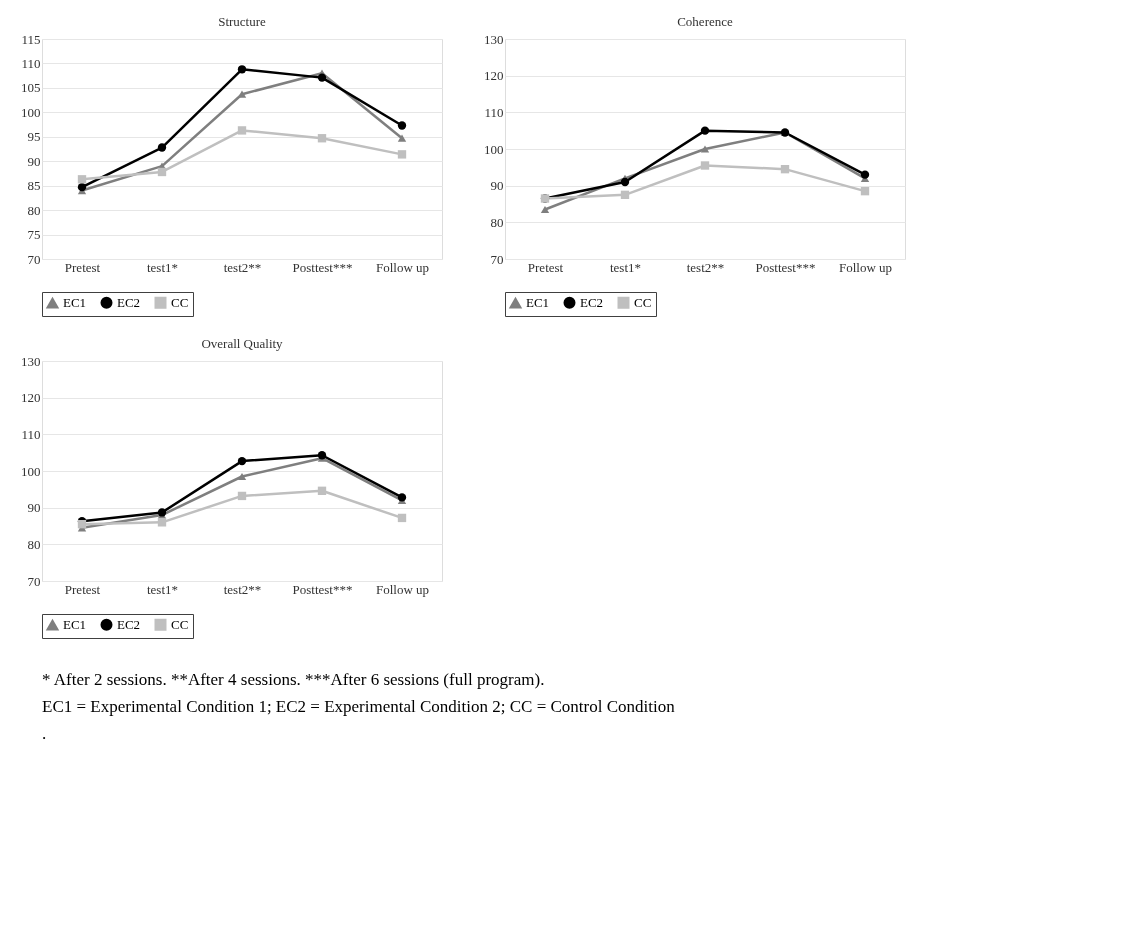 Image resolution: width=1132 pixels, height=925 pixels. I want to click on chart-title: Overall Quality, so click(242, 343).